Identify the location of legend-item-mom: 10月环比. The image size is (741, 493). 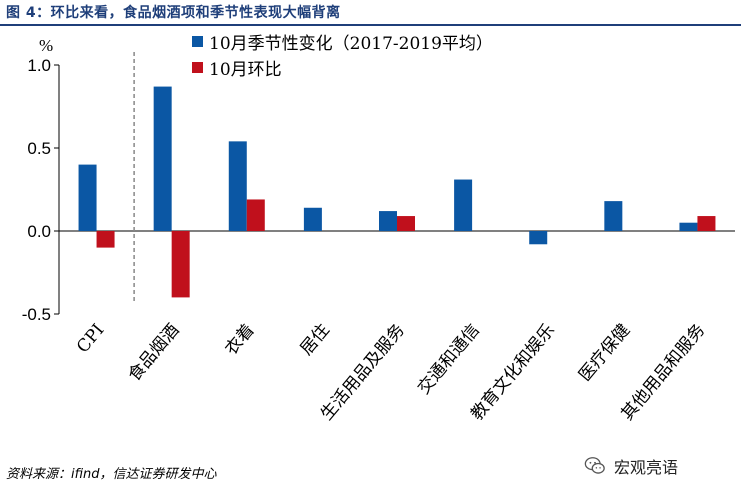
(342, 67).